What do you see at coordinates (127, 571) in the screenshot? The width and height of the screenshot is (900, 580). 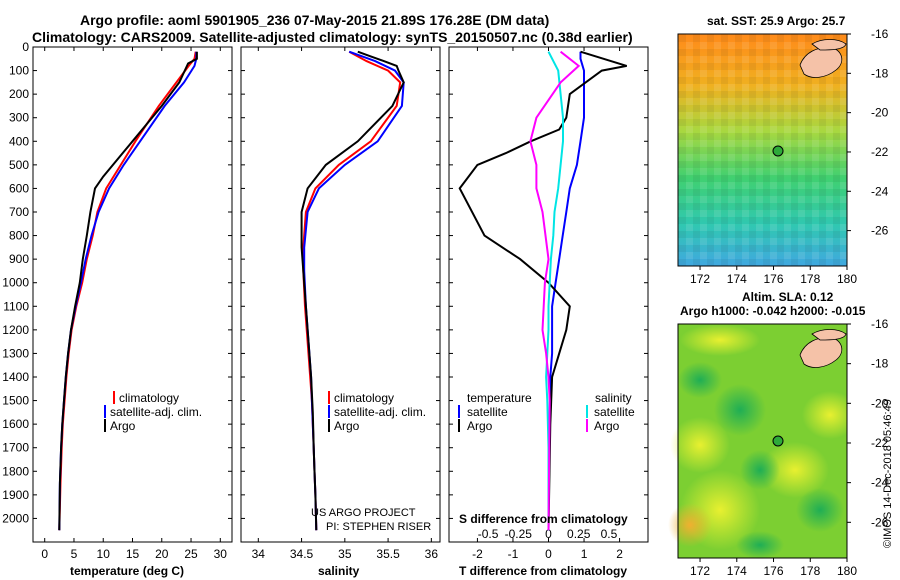 I see `temperature-xlabel: temperature (deg C)` at bounding box center [127, 571].